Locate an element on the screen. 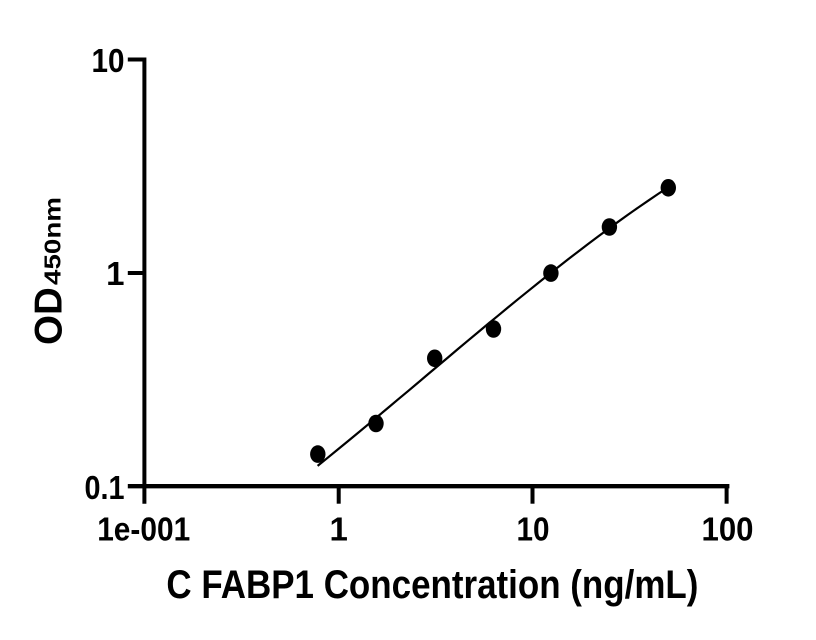  svg-text: 450nm is located at coordinates (53, 241).